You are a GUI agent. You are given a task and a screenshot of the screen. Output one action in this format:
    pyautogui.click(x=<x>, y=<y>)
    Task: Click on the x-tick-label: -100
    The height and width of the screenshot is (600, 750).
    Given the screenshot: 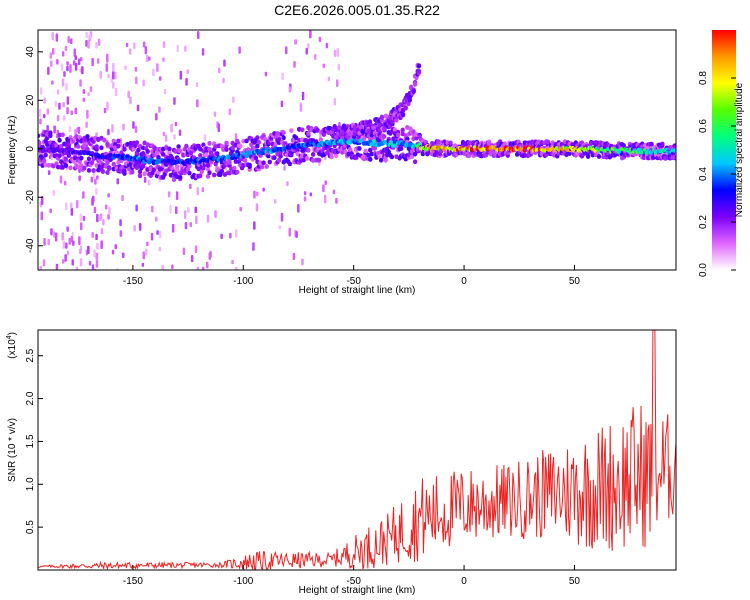 What is the action you would take?
    pyautogui.click(x=243, y=281)
    